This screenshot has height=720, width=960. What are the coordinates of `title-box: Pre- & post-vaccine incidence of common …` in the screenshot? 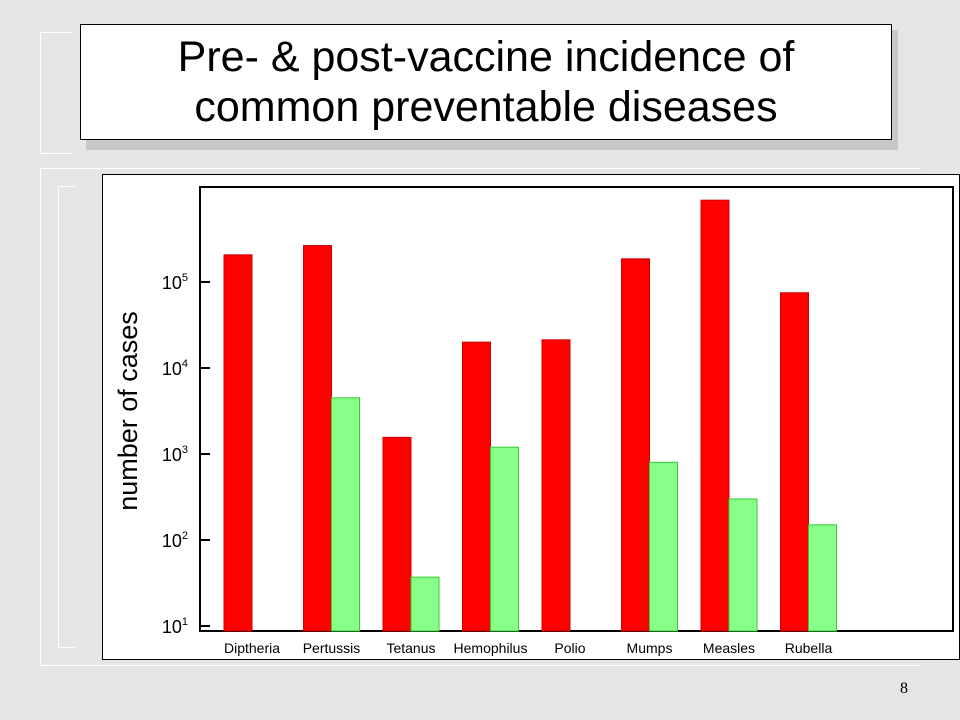 It's located at (486, 82).